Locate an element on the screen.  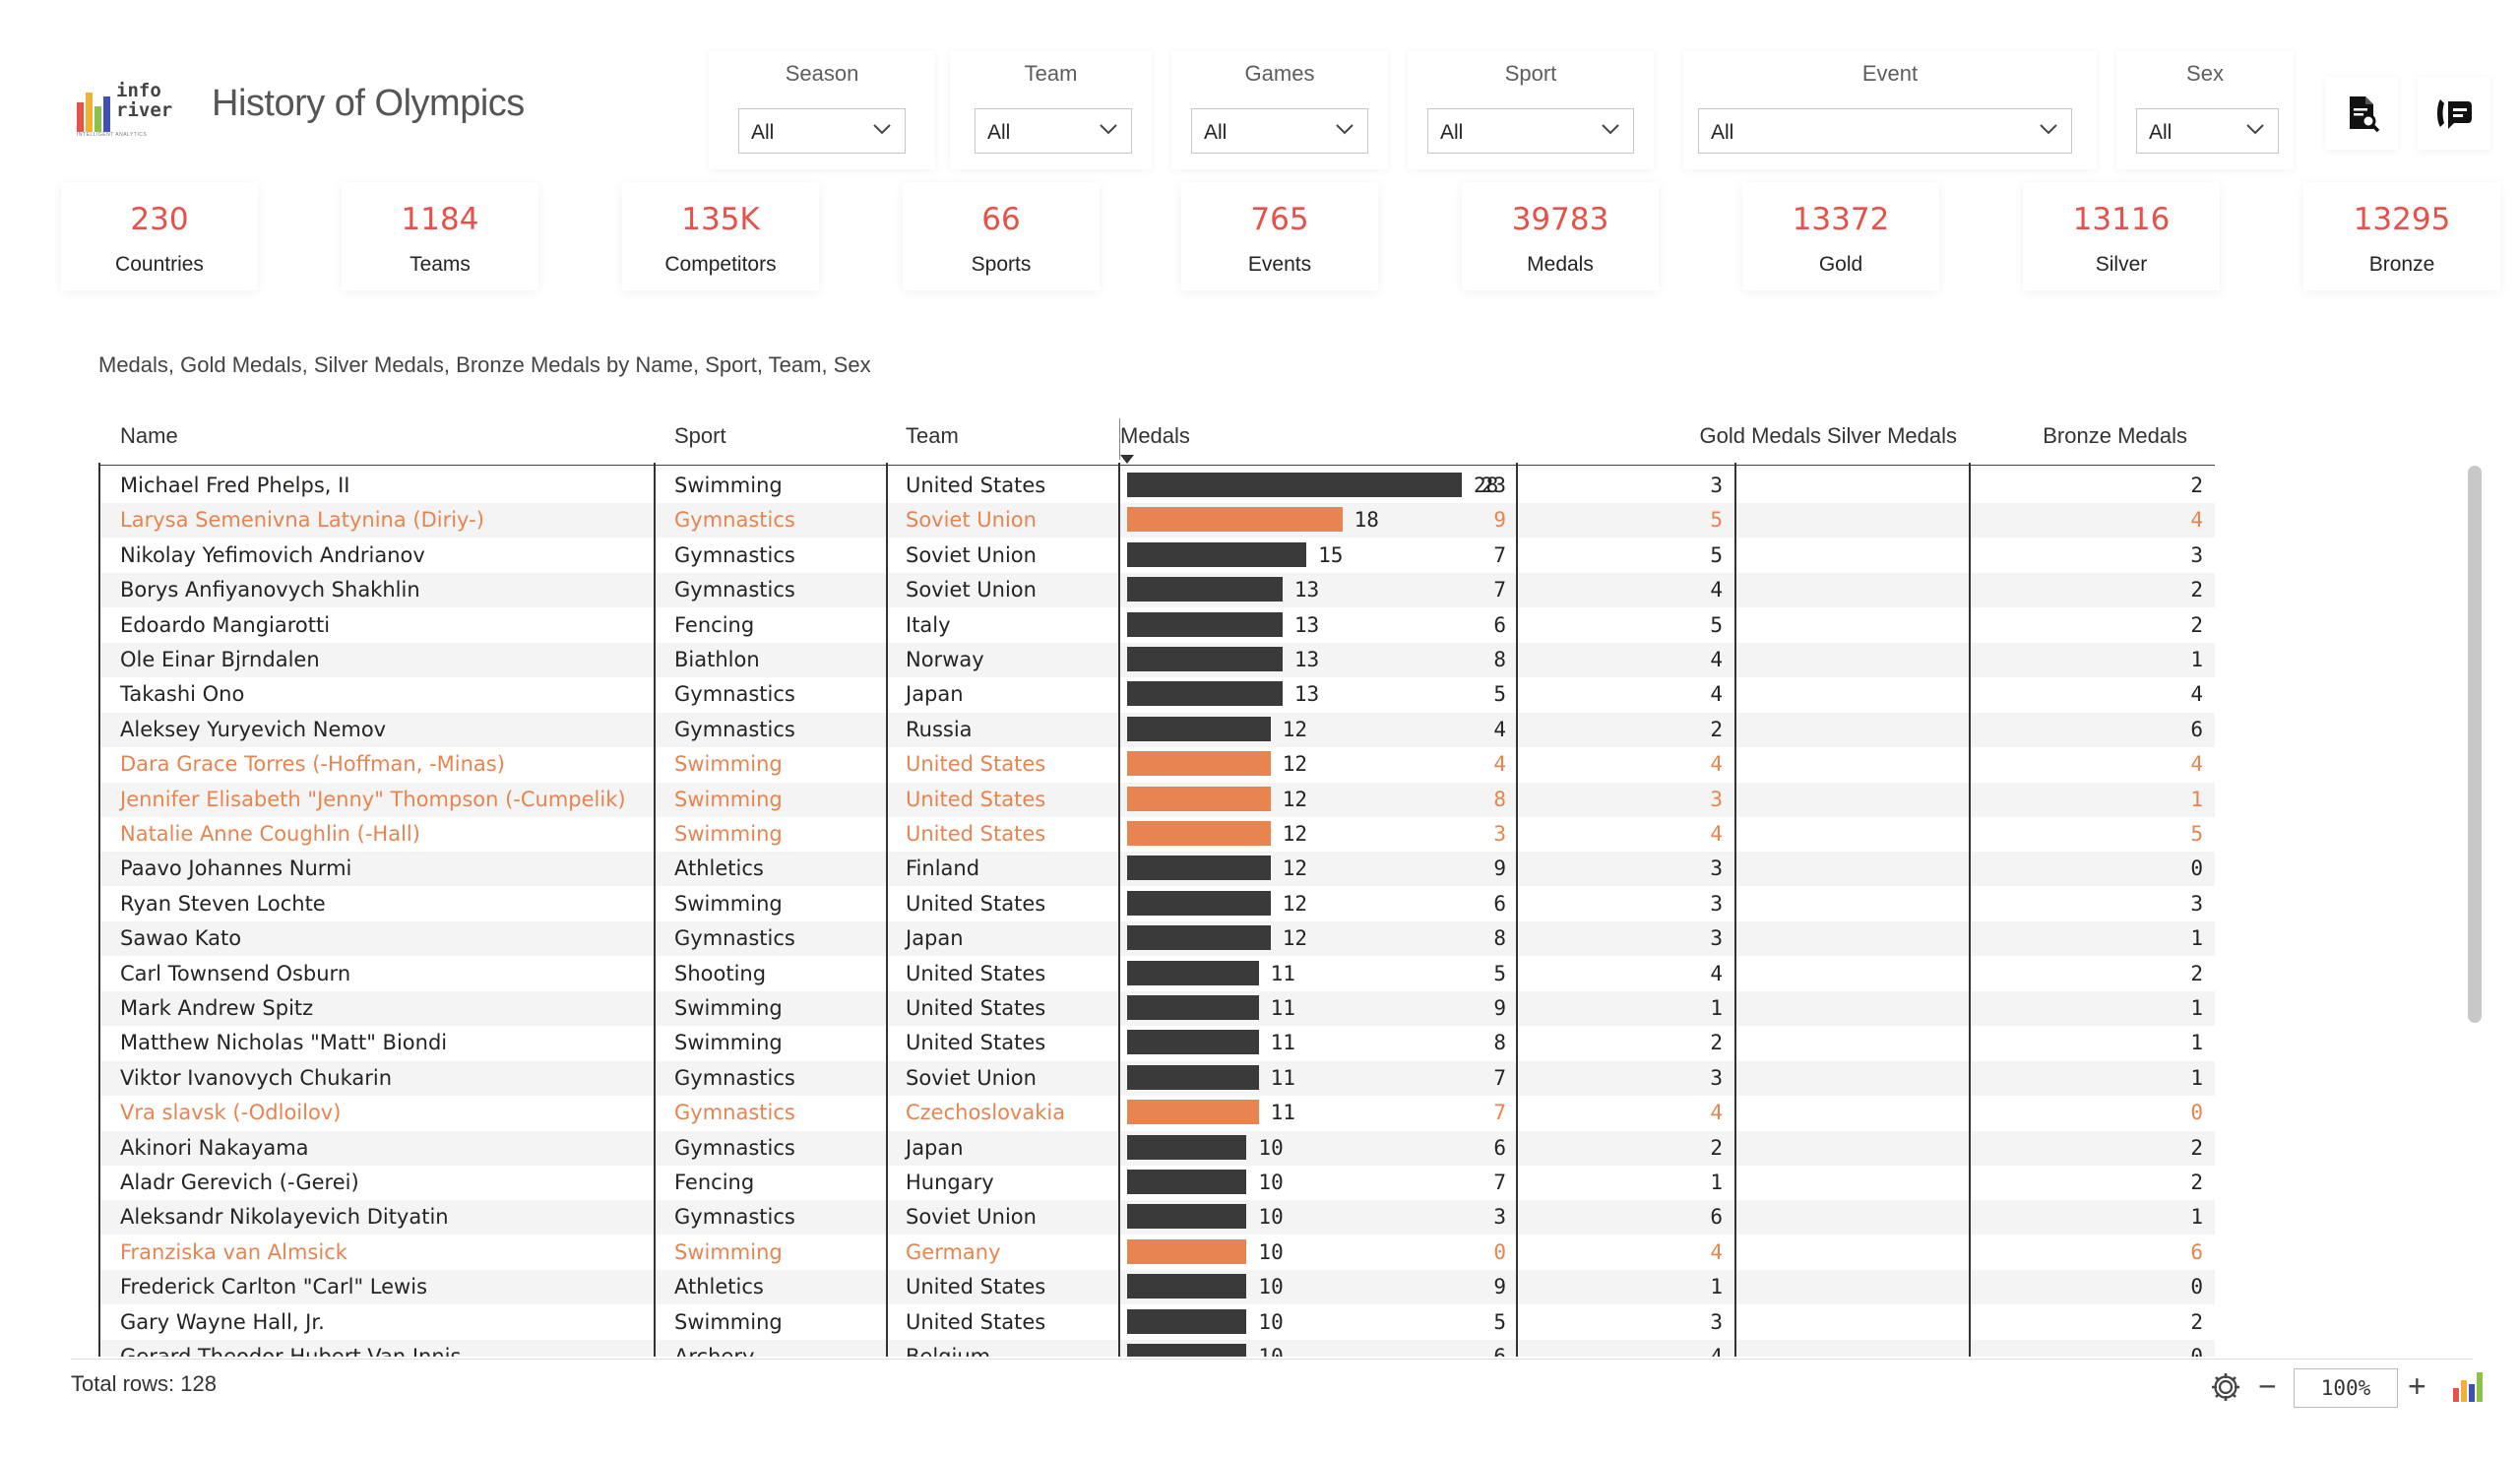
column-header-team: Team is located at coordinates (932, 435).